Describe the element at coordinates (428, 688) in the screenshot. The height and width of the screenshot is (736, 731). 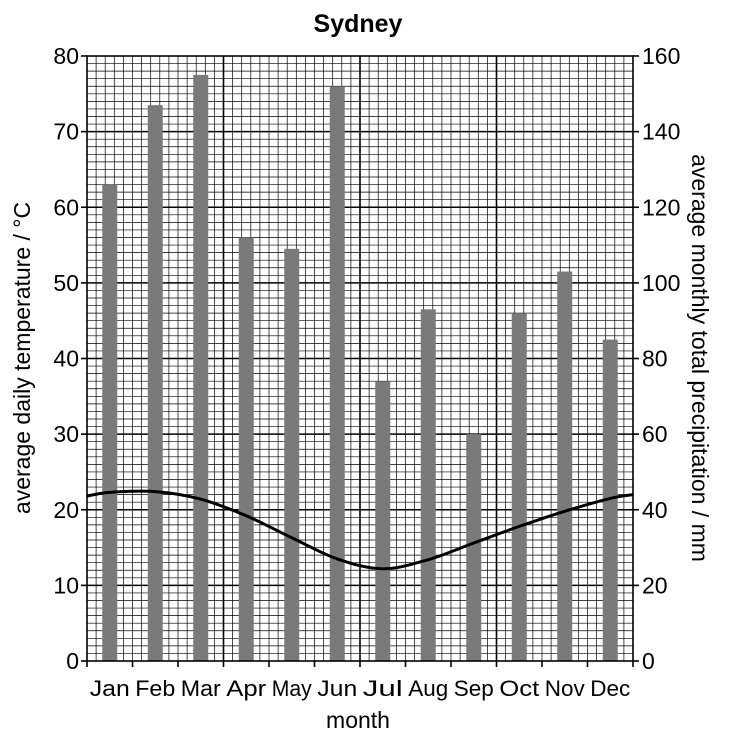
I see `x-tick-label-aug: Aug` at that location.